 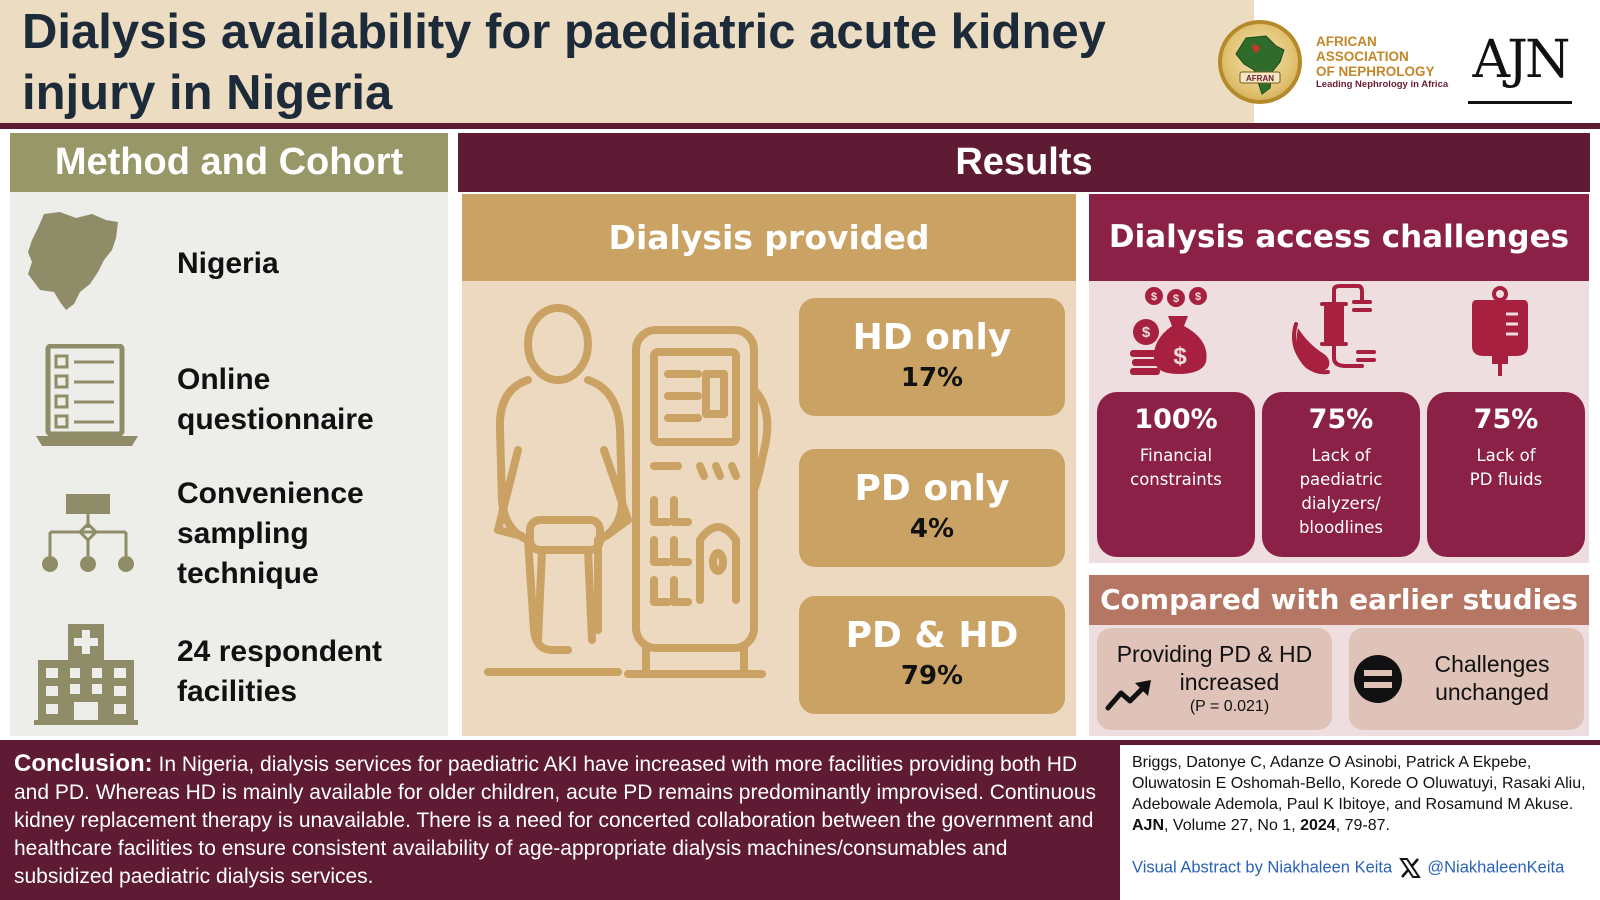 What do you see at coordinates (1362, 825) in the screenshot?
I see `citation-pages: , 79-87.` at bounding box center [1362, 825].